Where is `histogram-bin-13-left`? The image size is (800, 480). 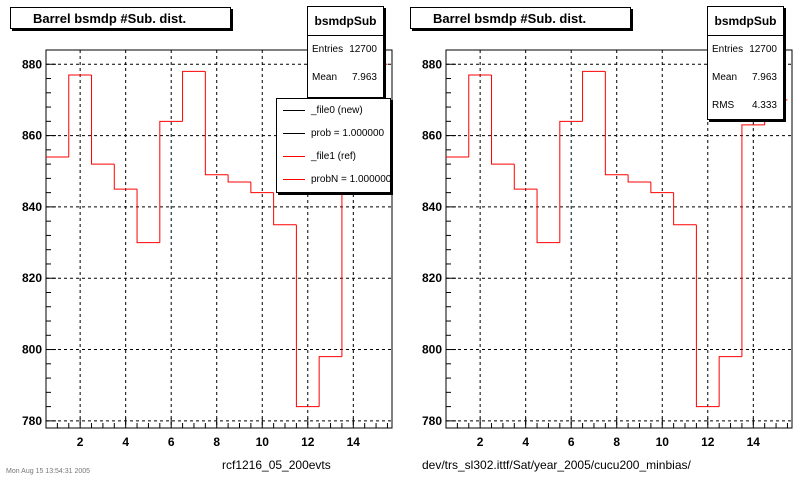
histogram-bin-13-left is located at coordinates (330, 381).